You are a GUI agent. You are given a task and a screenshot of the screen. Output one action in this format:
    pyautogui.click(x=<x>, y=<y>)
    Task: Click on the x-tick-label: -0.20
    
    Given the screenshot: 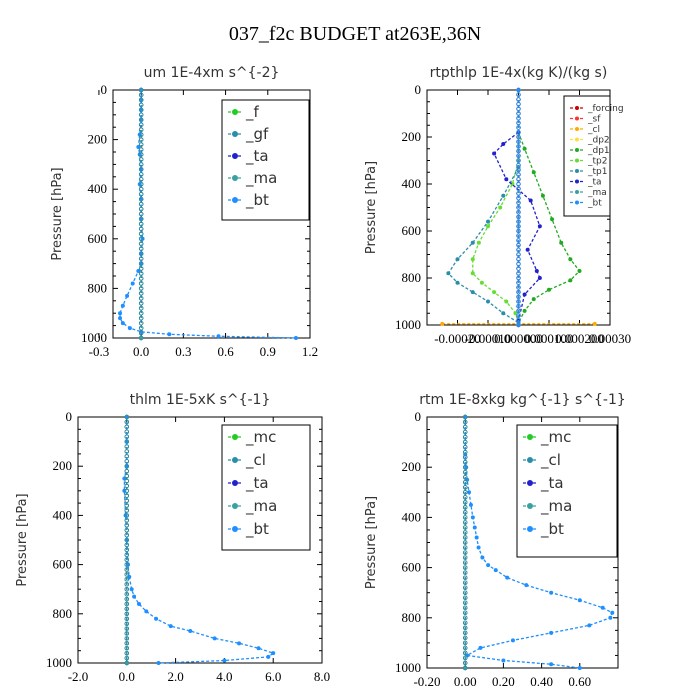 What is the action you would take?
    pyautogui.click(x=426, y=681)
    